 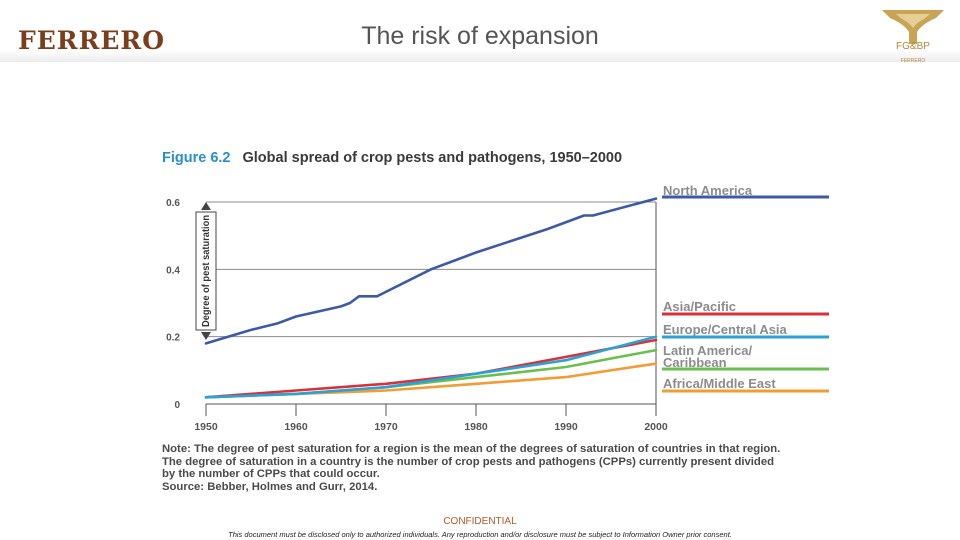 What do you see at coordinates (91, 40) in the screenshot?
I see `ferrero-logo: FERRERO` at bounding box center [91, 40].